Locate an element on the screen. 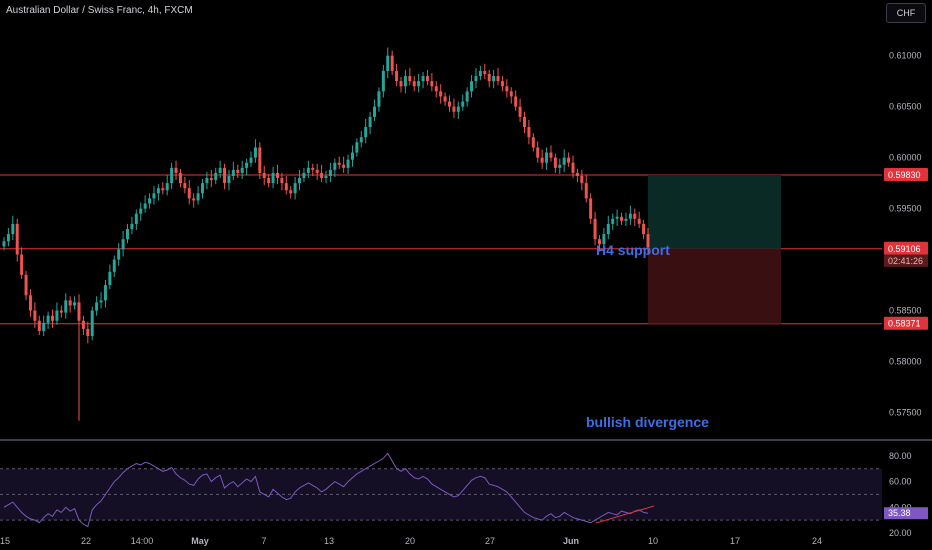 This screenshot has height=550, width=932. rsi-tick-label: 20.00 is located at coordinates (900, 533).